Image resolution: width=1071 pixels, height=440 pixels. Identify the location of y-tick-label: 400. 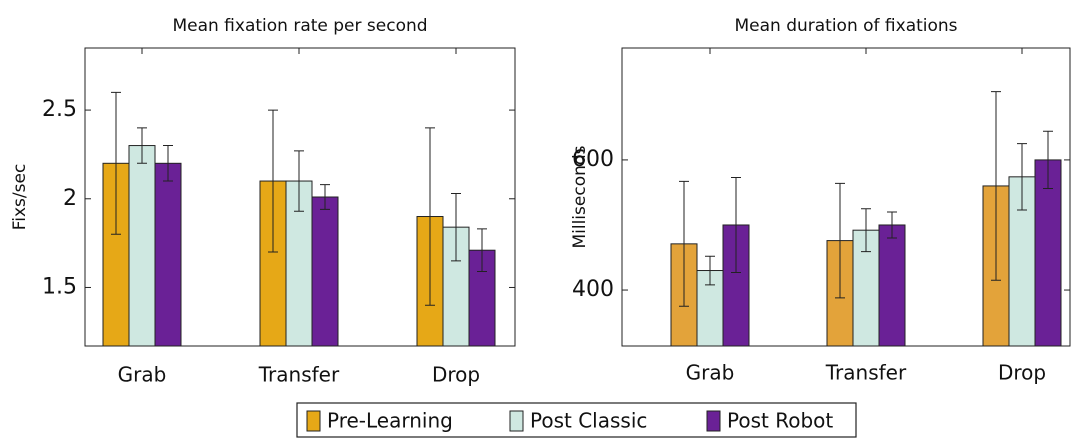
(593, 289).